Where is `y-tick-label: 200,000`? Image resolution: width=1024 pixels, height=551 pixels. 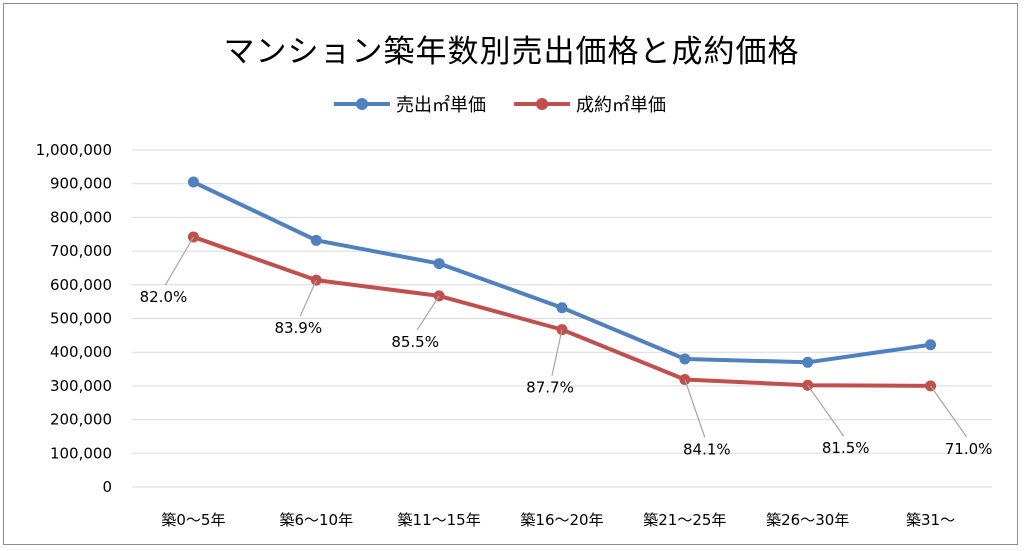
y-tick-label: 200,000 is located at coordinates (81, 420).